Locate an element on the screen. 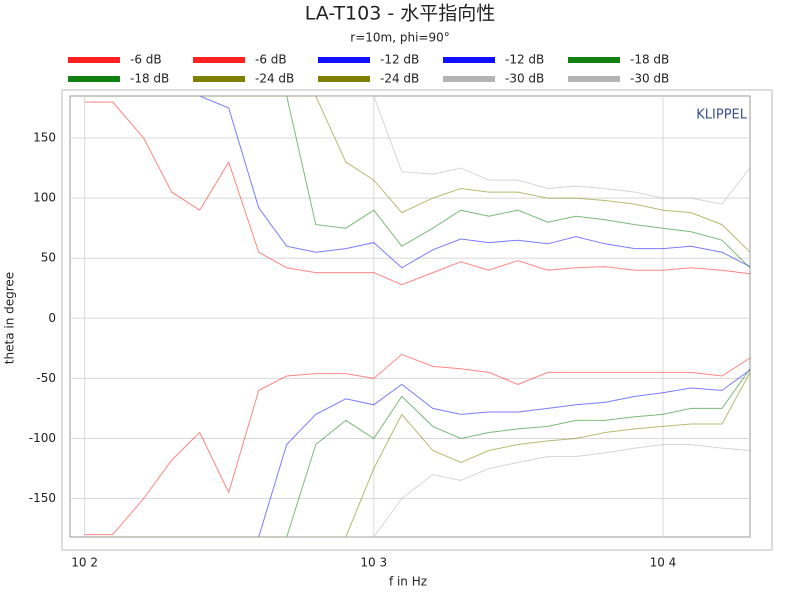 The height and width of the screenshot is (598, 800). x-axis-label: f in Hz is located at coordinates (408, 582).